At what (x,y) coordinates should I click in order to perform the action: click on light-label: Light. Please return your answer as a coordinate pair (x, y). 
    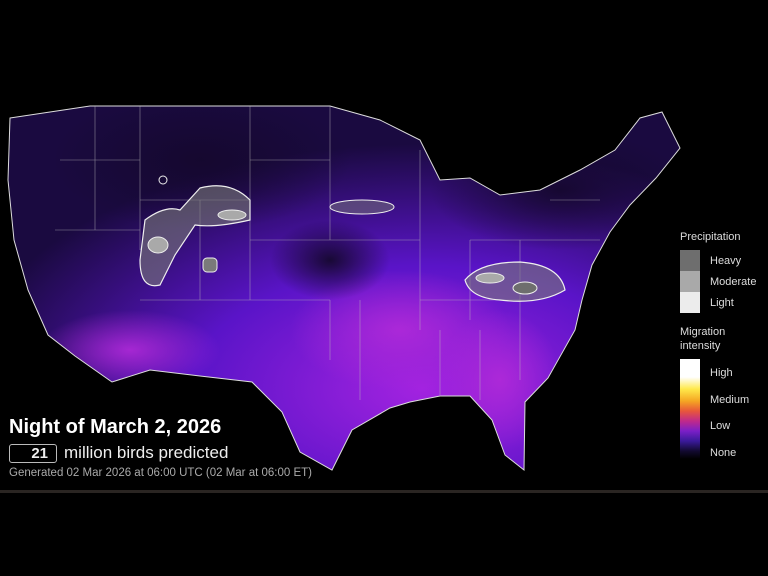
    Looking at the image, I should click on (722, 302).